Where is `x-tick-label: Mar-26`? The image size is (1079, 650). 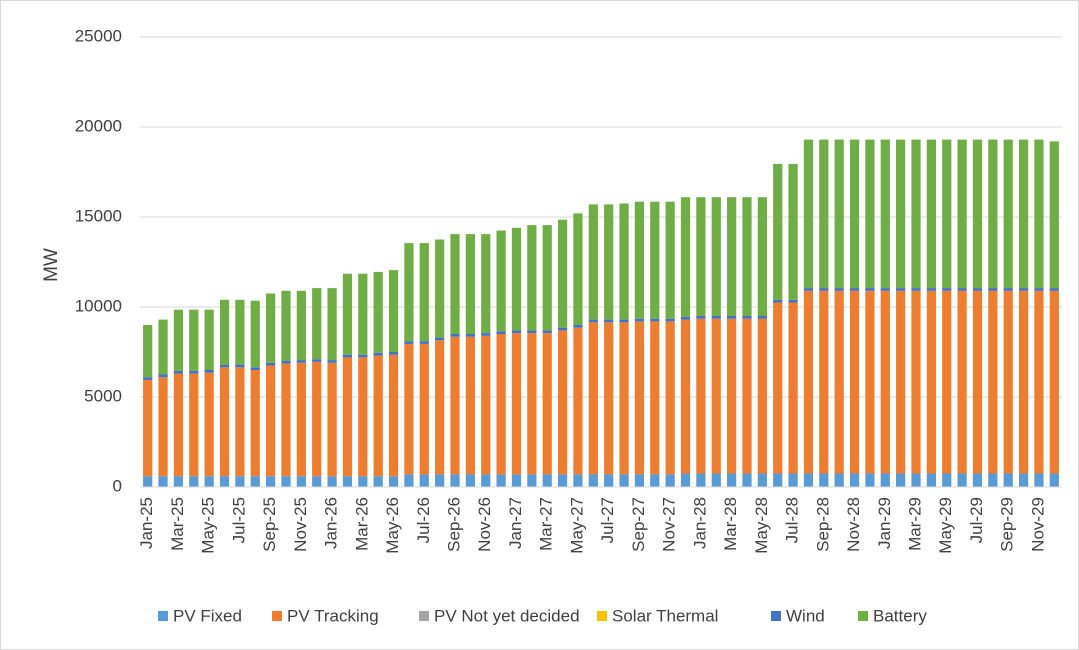 x-tick-label: Mar-26 is located at coordinates (361, 524).